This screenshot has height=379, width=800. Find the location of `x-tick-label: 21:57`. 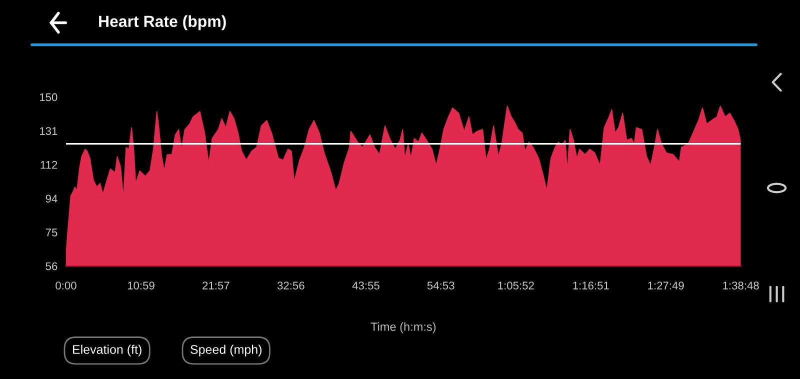

x-tick-label: 21:57 is located at coordinates (216, 286).